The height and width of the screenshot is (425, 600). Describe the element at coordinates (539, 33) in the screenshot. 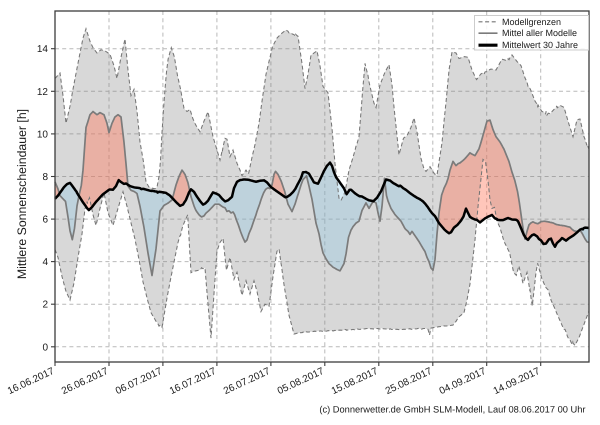

I see `svg-text: Mittel aller Modelle` at that location.